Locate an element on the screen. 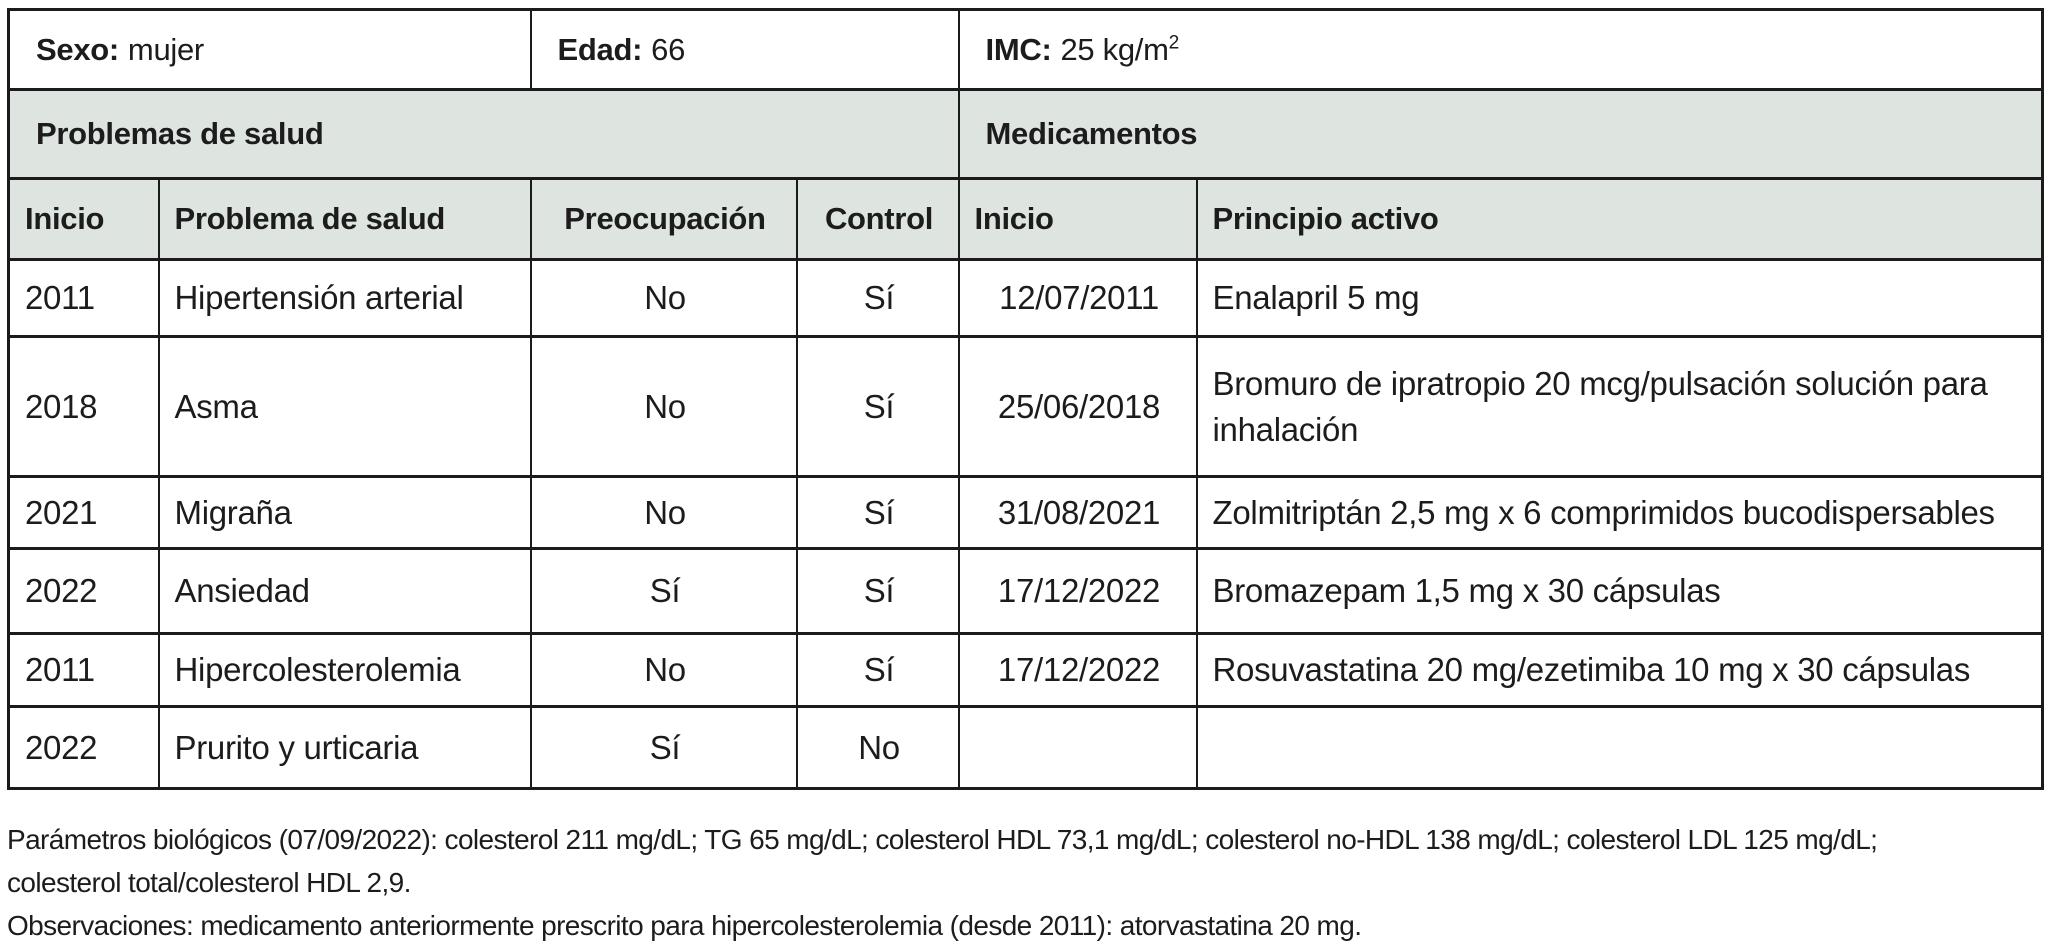  cell-problema: Ansiedad is located at coordinates (344, 591).